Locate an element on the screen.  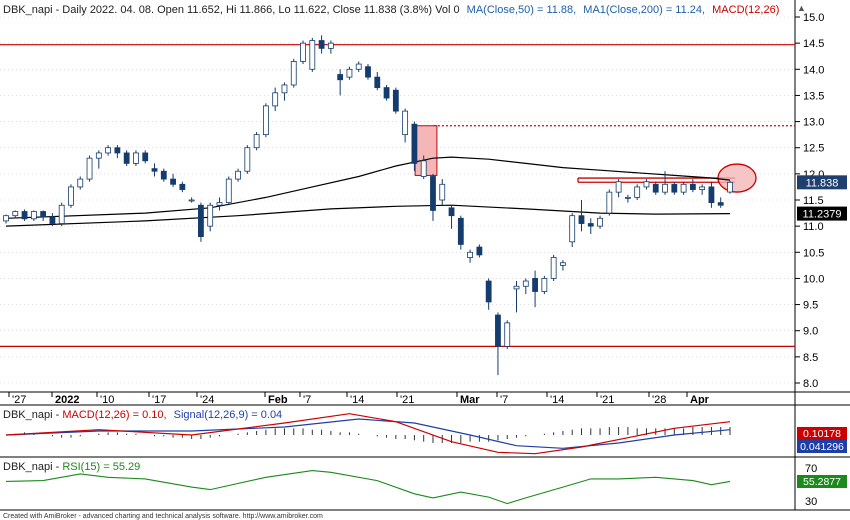
price-tick-label: 14.0 is located at coordinates (813, 70).